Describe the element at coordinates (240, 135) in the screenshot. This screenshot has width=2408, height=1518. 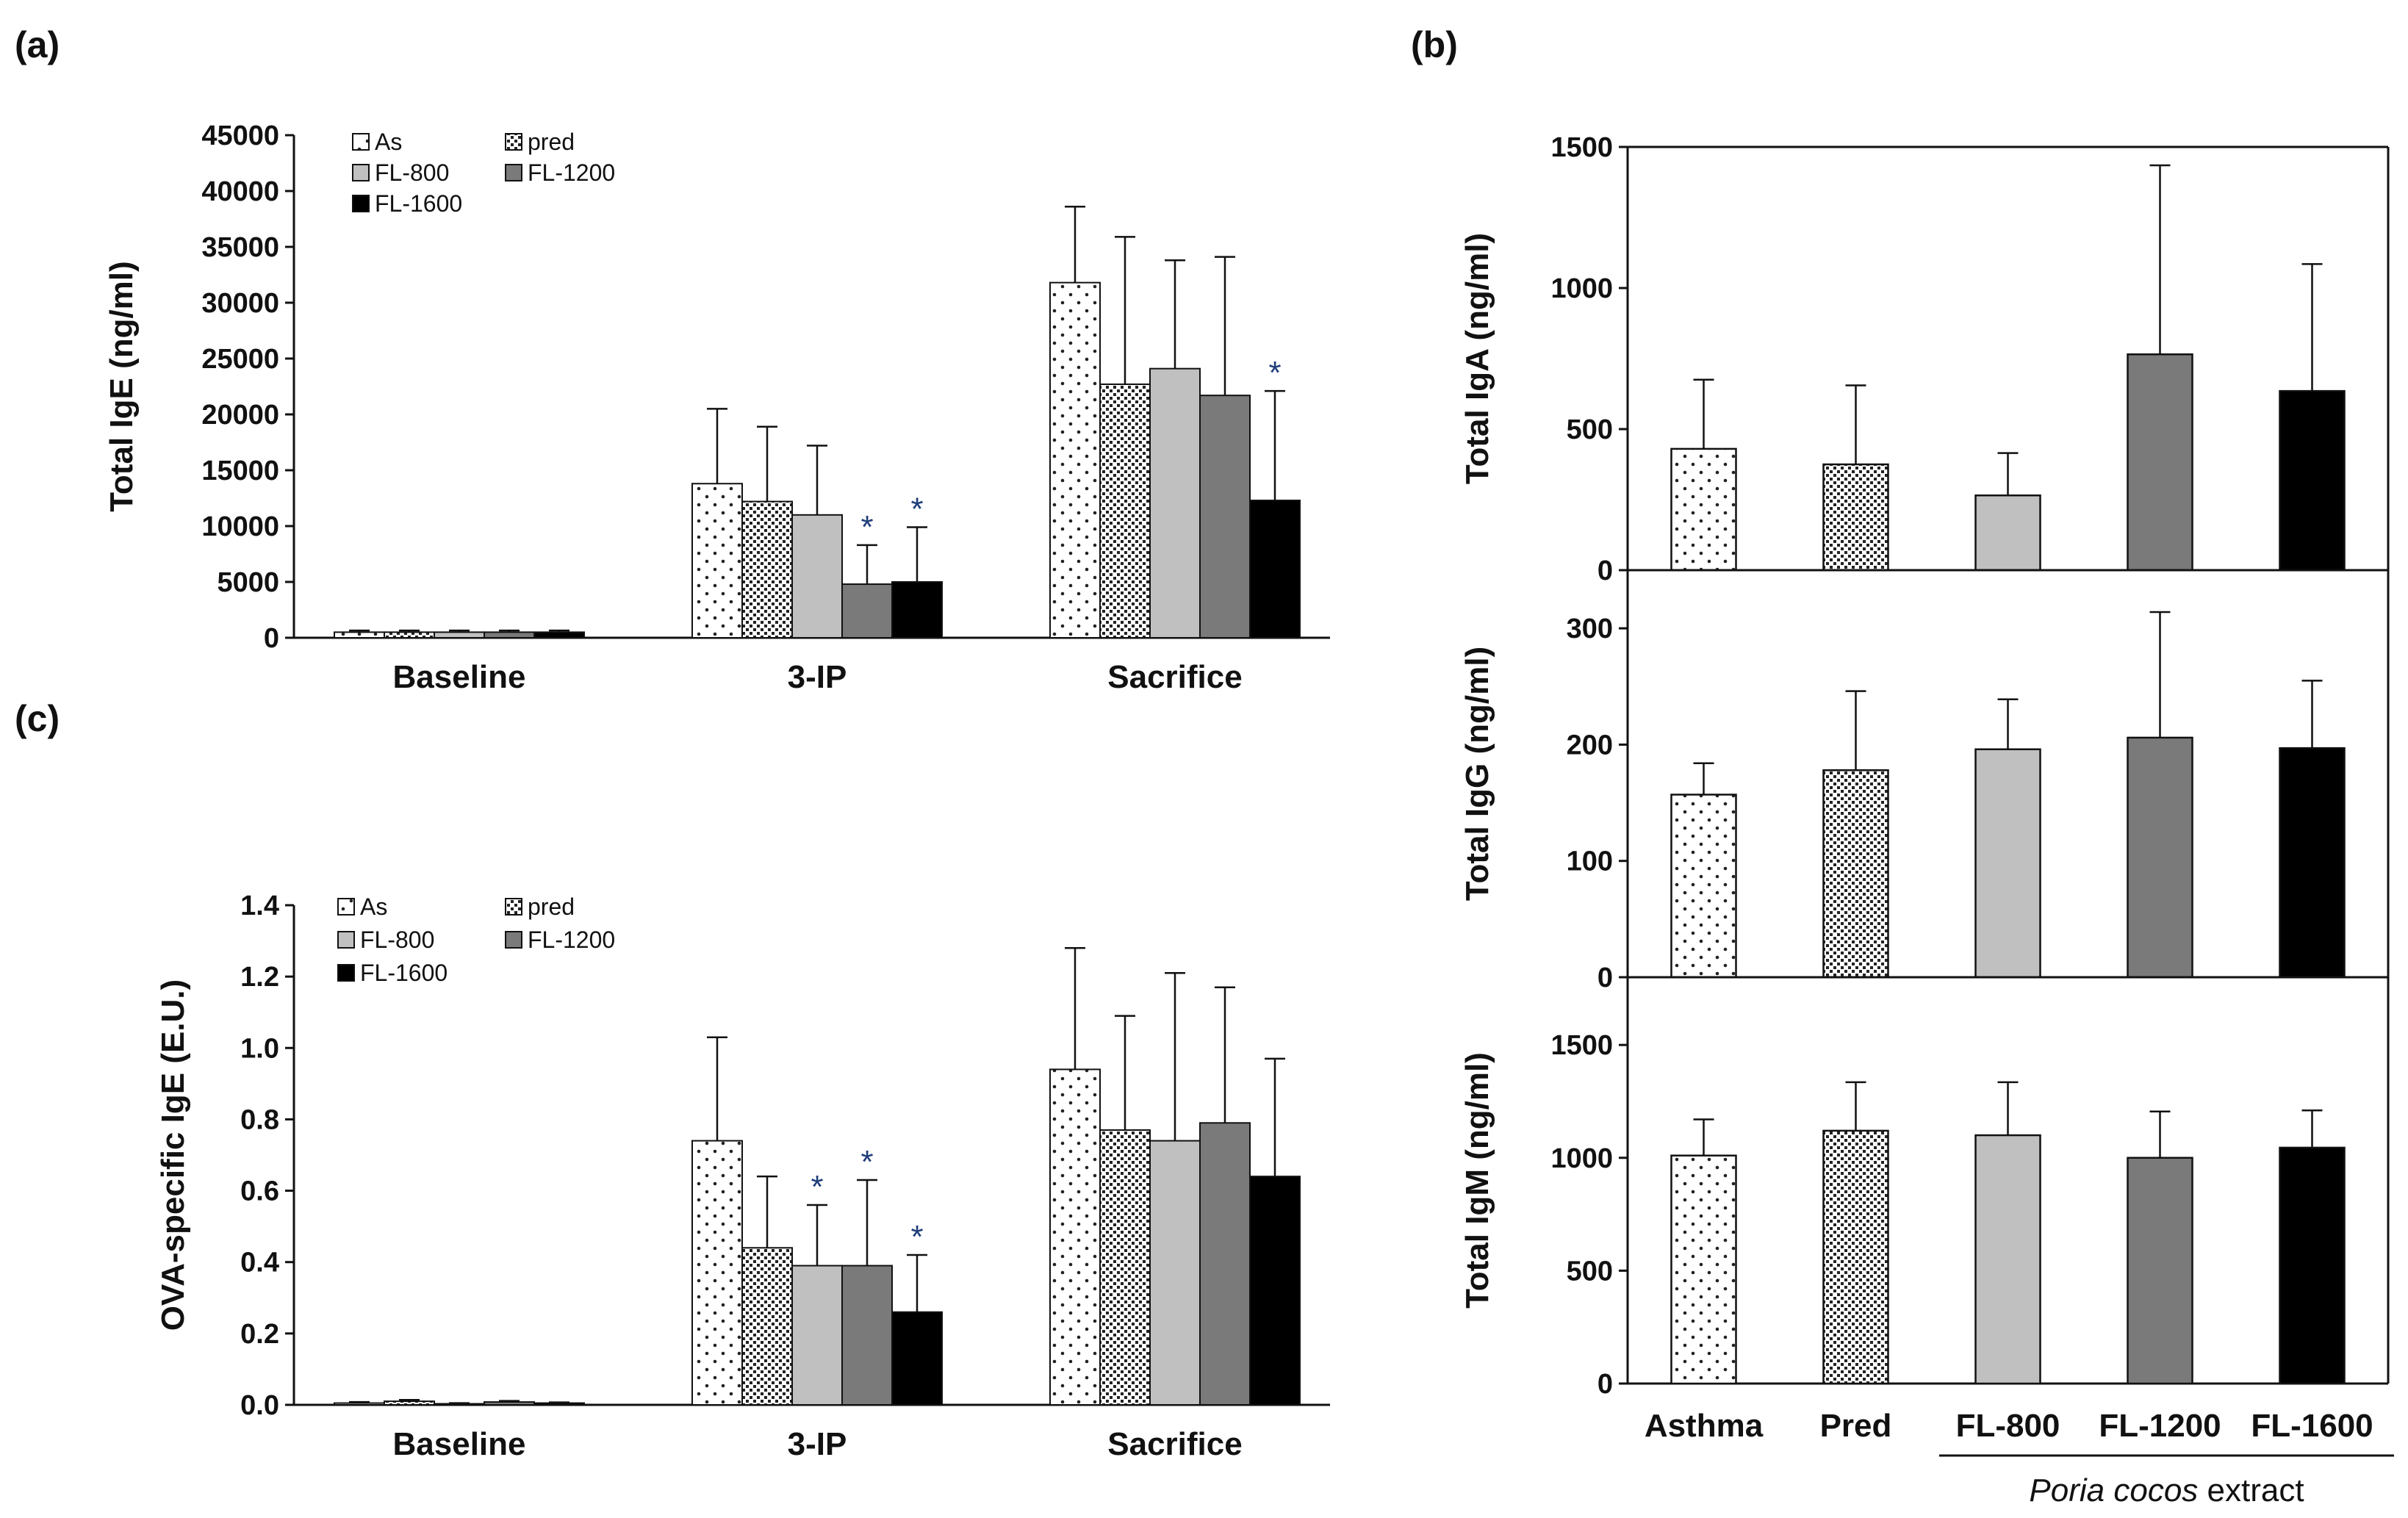
I see `y-tick-label: 45000` at that location.